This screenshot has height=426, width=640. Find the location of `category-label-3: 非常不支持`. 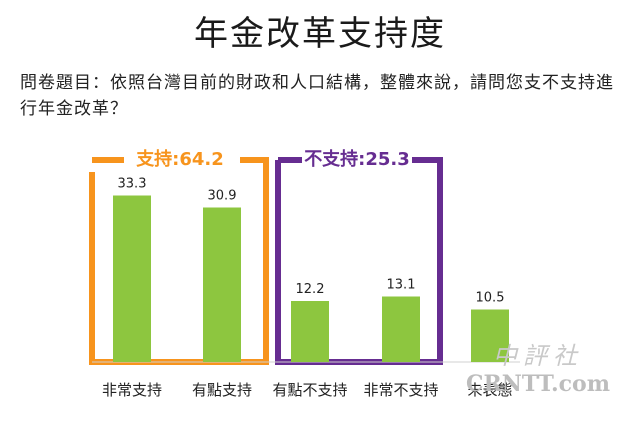

category-label-3: 非常不支持 is located at coordinates (400, 390).